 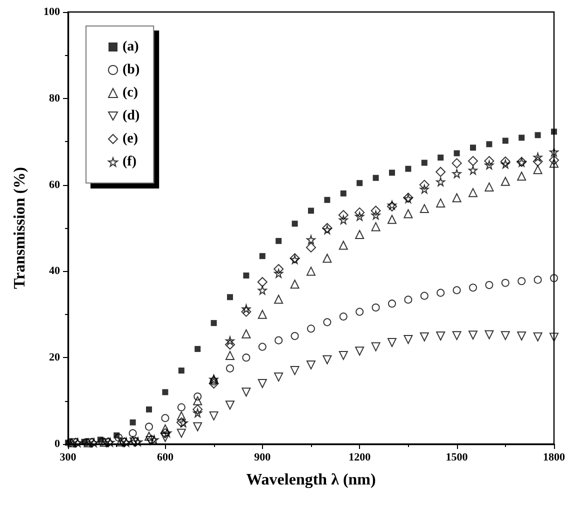 I want to click on legend-label: (c), so click(x=130, y=93).